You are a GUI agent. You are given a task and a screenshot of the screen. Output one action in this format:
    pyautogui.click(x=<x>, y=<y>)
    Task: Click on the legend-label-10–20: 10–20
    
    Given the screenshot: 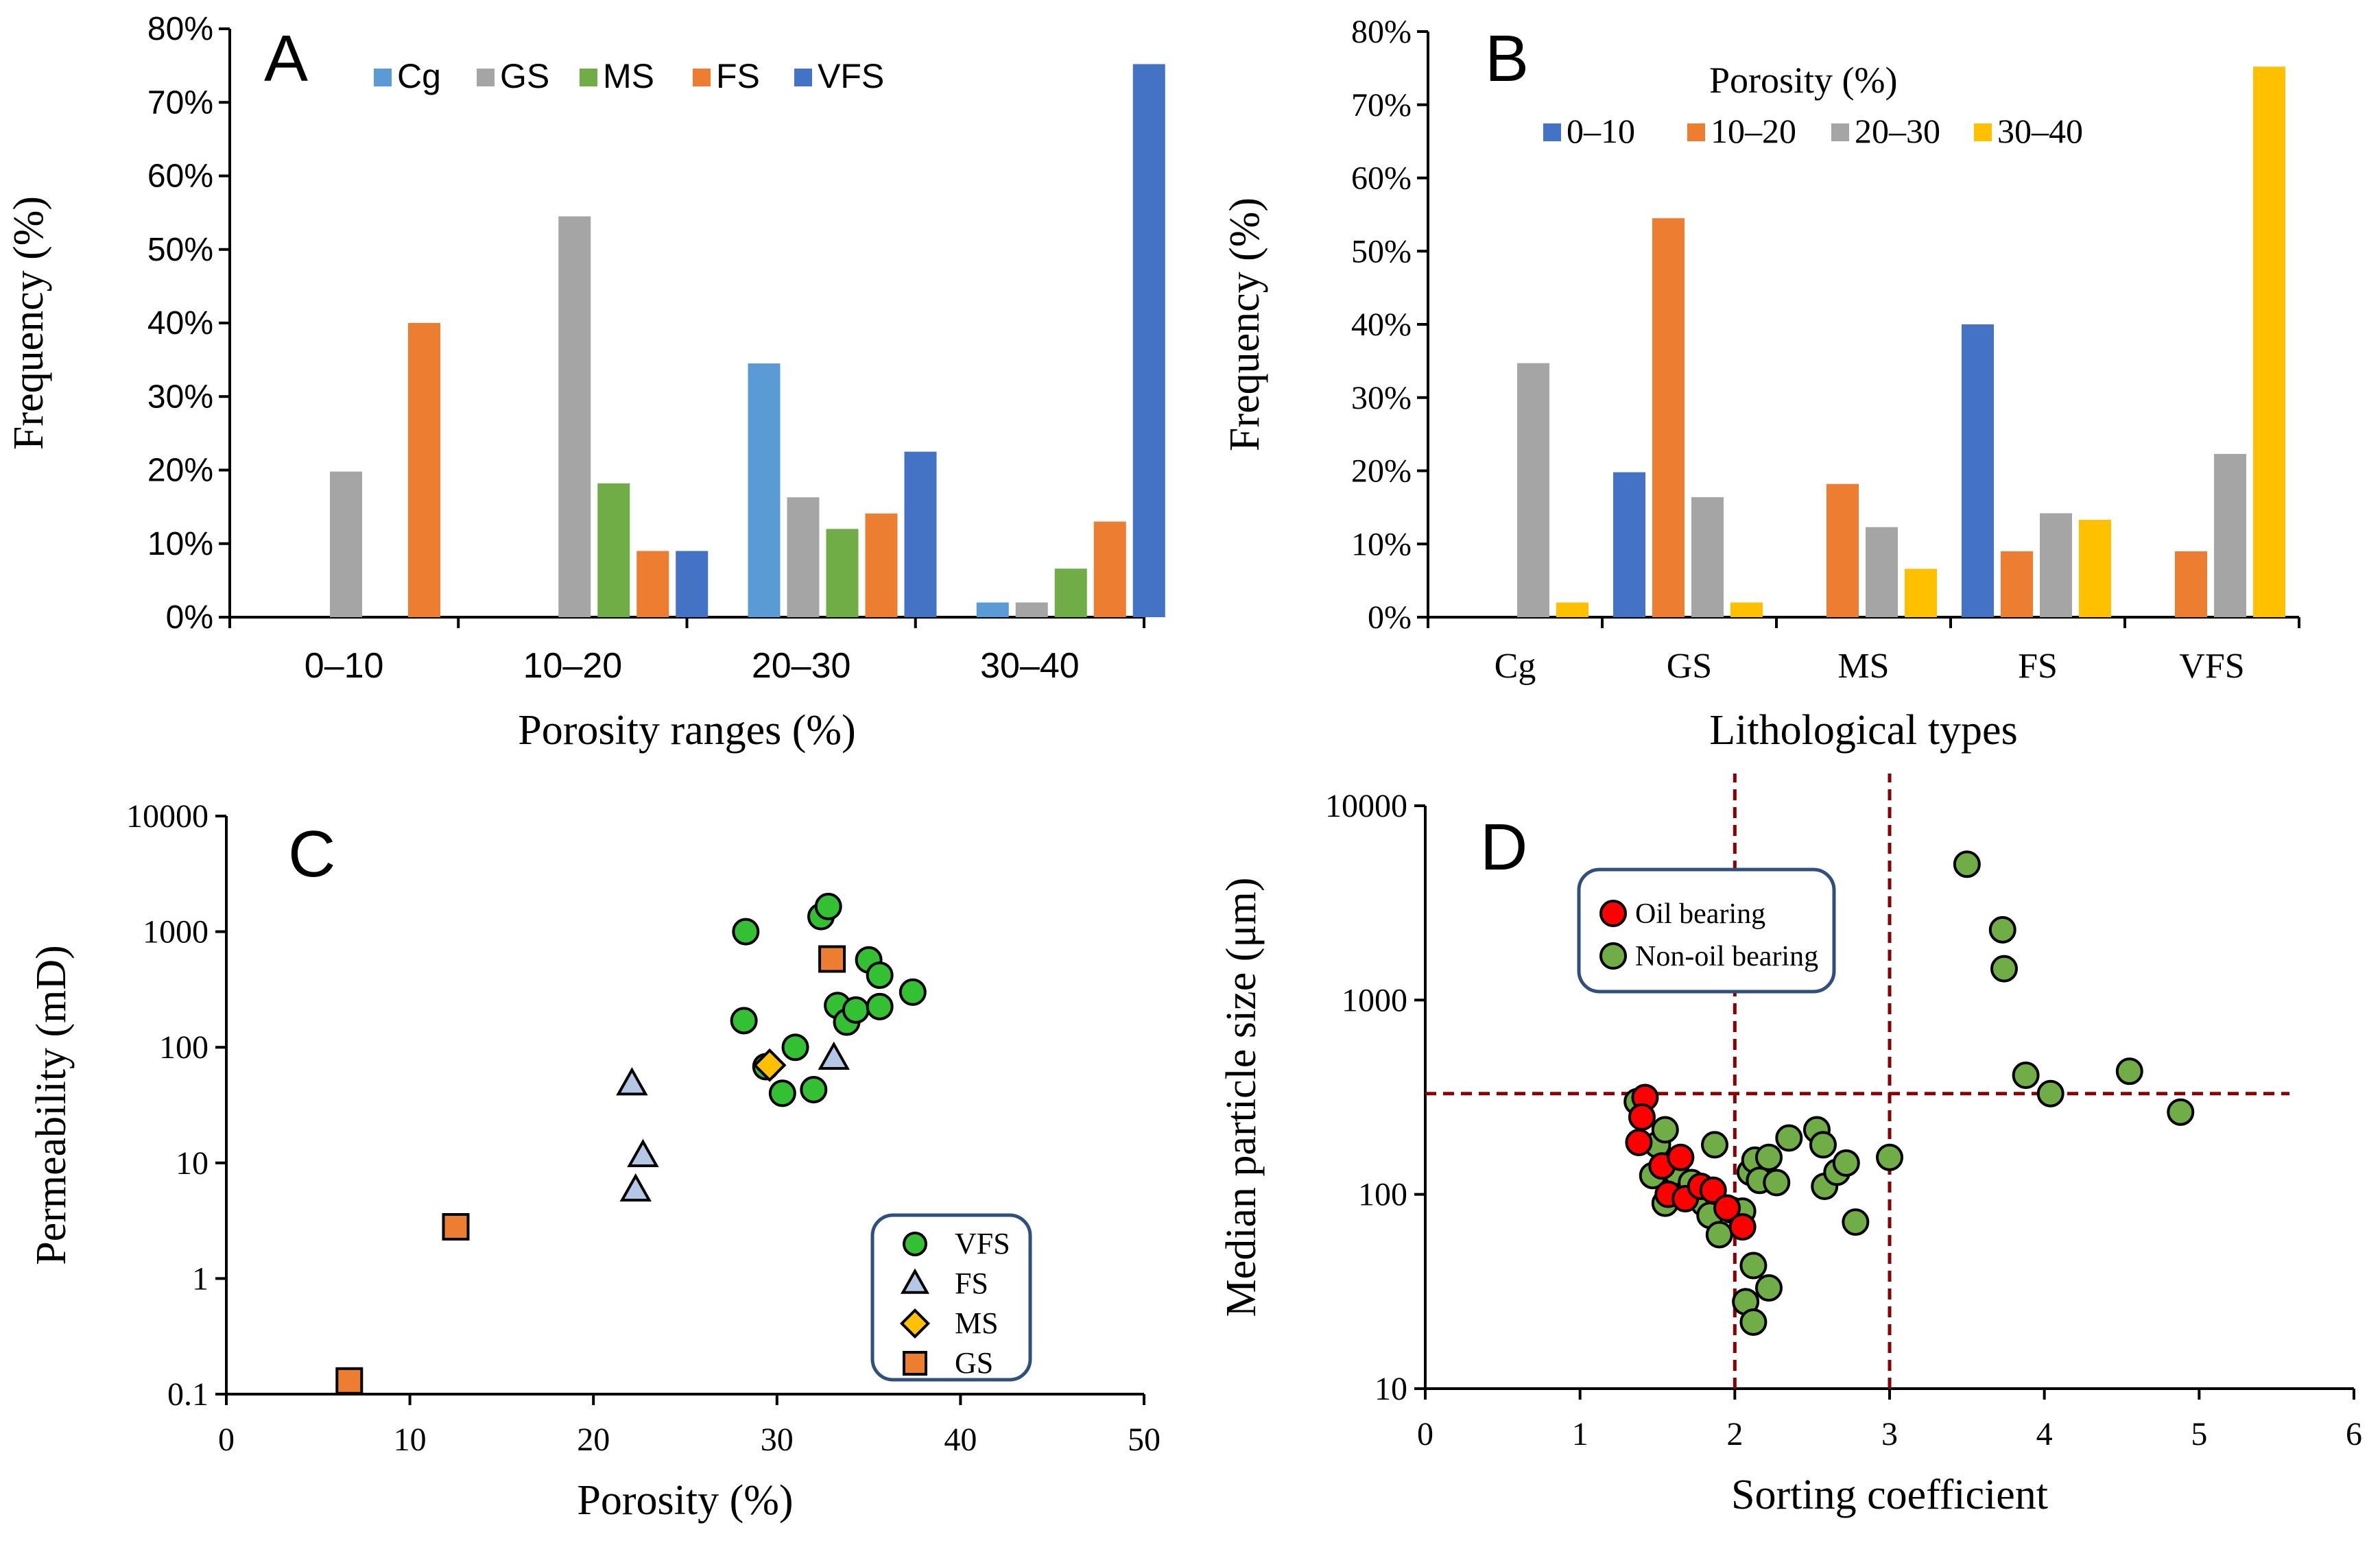 What is the action you would take?
    pyautogui.click(x=1753, y=131)
    